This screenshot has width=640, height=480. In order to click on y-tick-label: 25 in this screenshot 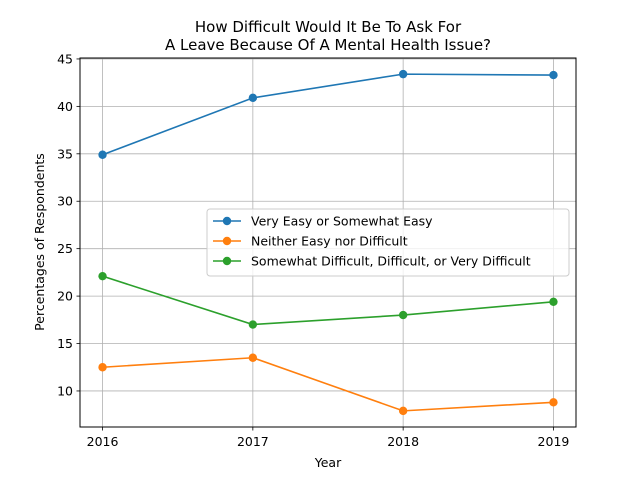, I will do `click(65, 248)`.